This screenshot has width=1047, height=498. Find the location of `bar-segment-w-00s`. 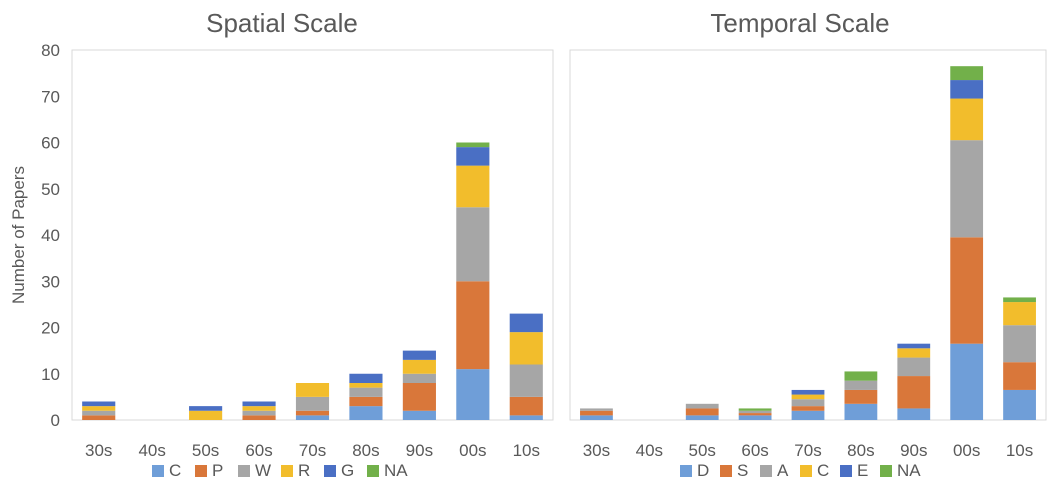

bar-segment-w-00s is located at coordinates (473, 244).